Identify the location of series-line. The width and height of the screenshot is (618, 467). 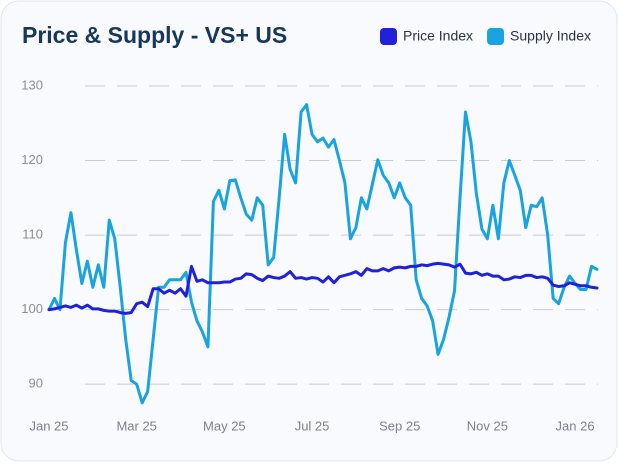
(323, 288).